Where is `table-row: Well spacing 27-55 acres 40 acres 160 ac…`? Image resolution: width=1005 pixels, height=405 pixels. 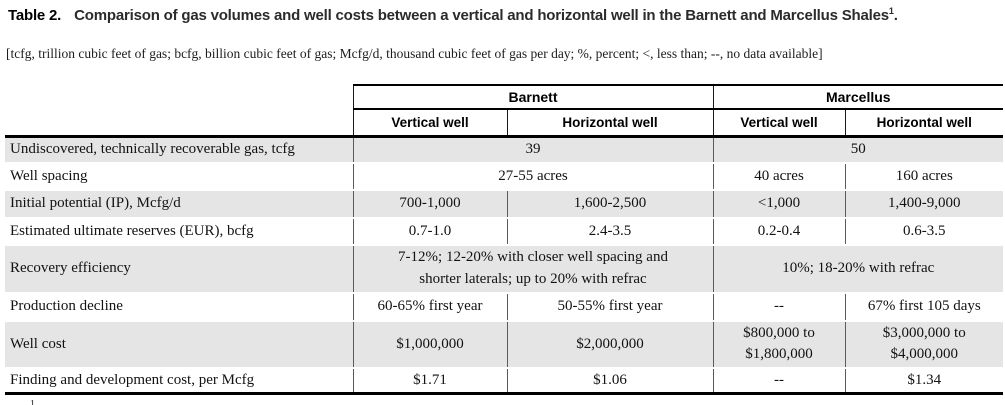 table-row: Well spacing 27-55 acres 40 acres 160 ac… is located at coordinates (504, 175).